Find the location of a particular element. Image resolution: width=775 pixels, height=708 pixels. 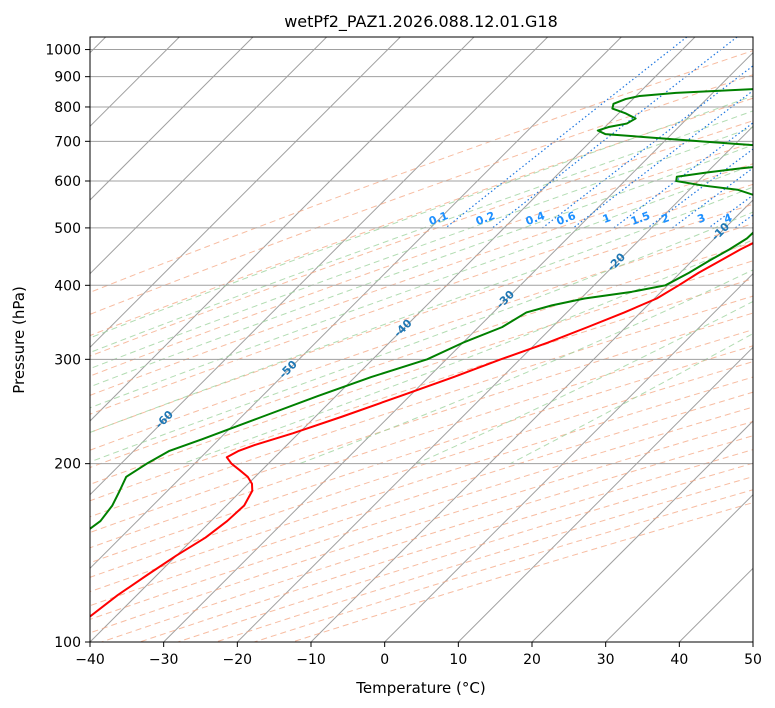

isotherm-label: -70 is located at coordinates (39, 470).